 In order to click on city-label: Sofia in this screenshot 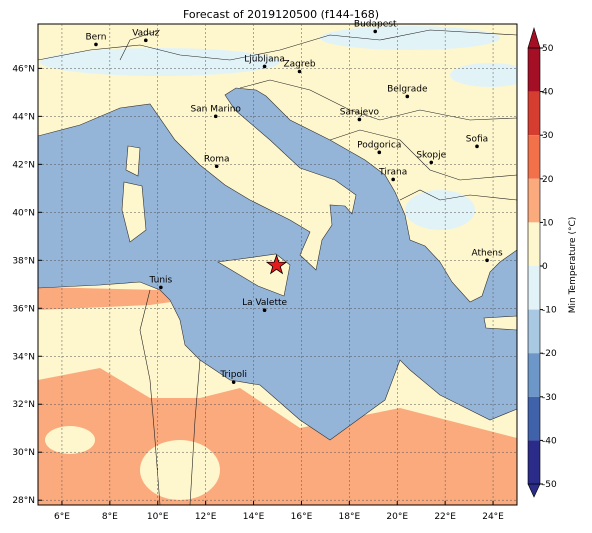, I will do `click(477, 139)`.